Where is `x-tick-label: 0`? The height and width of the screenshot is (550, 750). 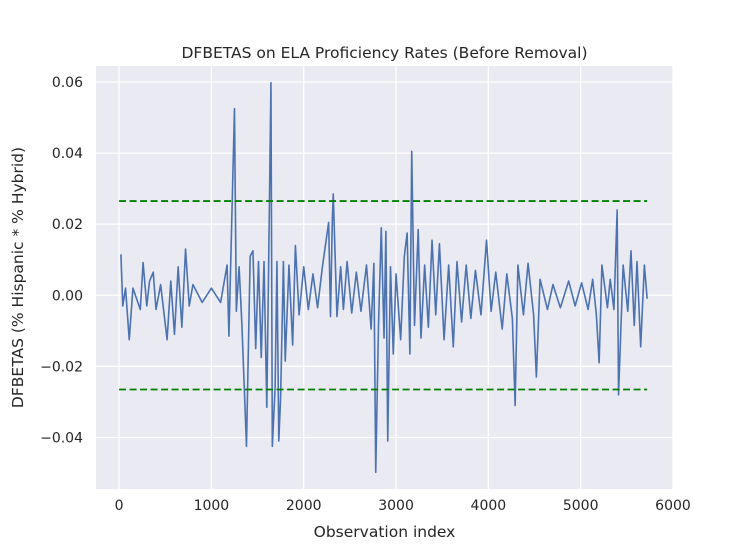 x-tick-label: 0 is located at coordinates (119, 506).